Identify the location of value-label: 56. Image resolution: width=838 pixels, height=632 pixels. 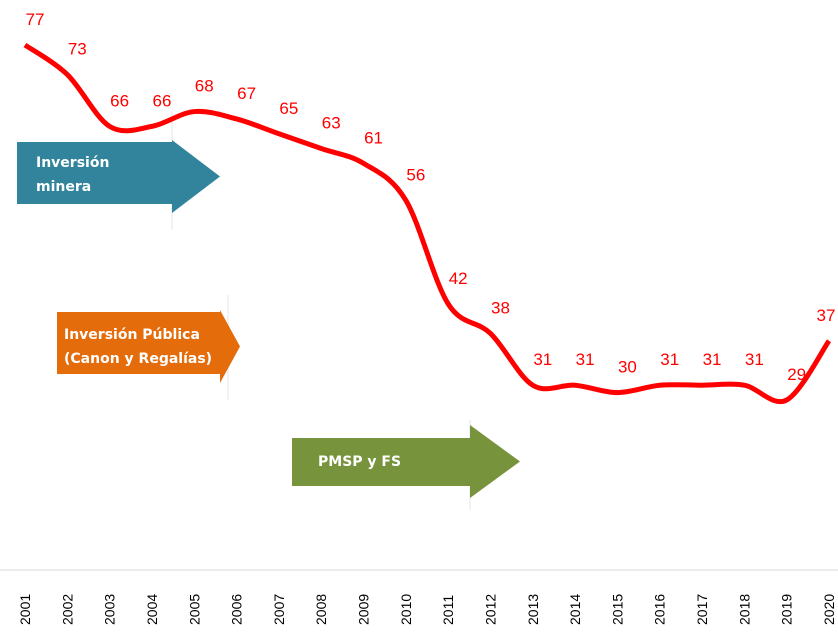
(415, 174).